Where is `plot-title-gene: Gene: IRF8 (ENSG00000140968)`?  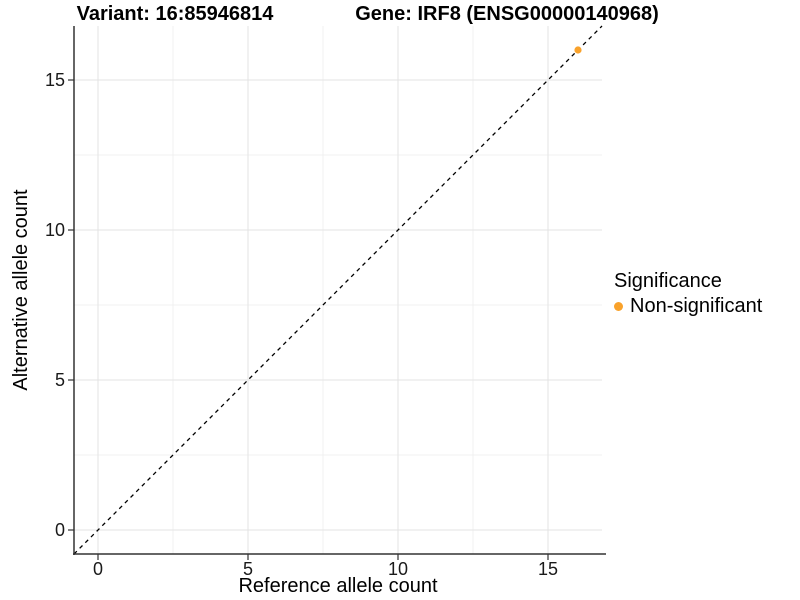
plot-title-gene: Gene: IRF8 (ENSG00000140968) is located at coordinates (507, 14).